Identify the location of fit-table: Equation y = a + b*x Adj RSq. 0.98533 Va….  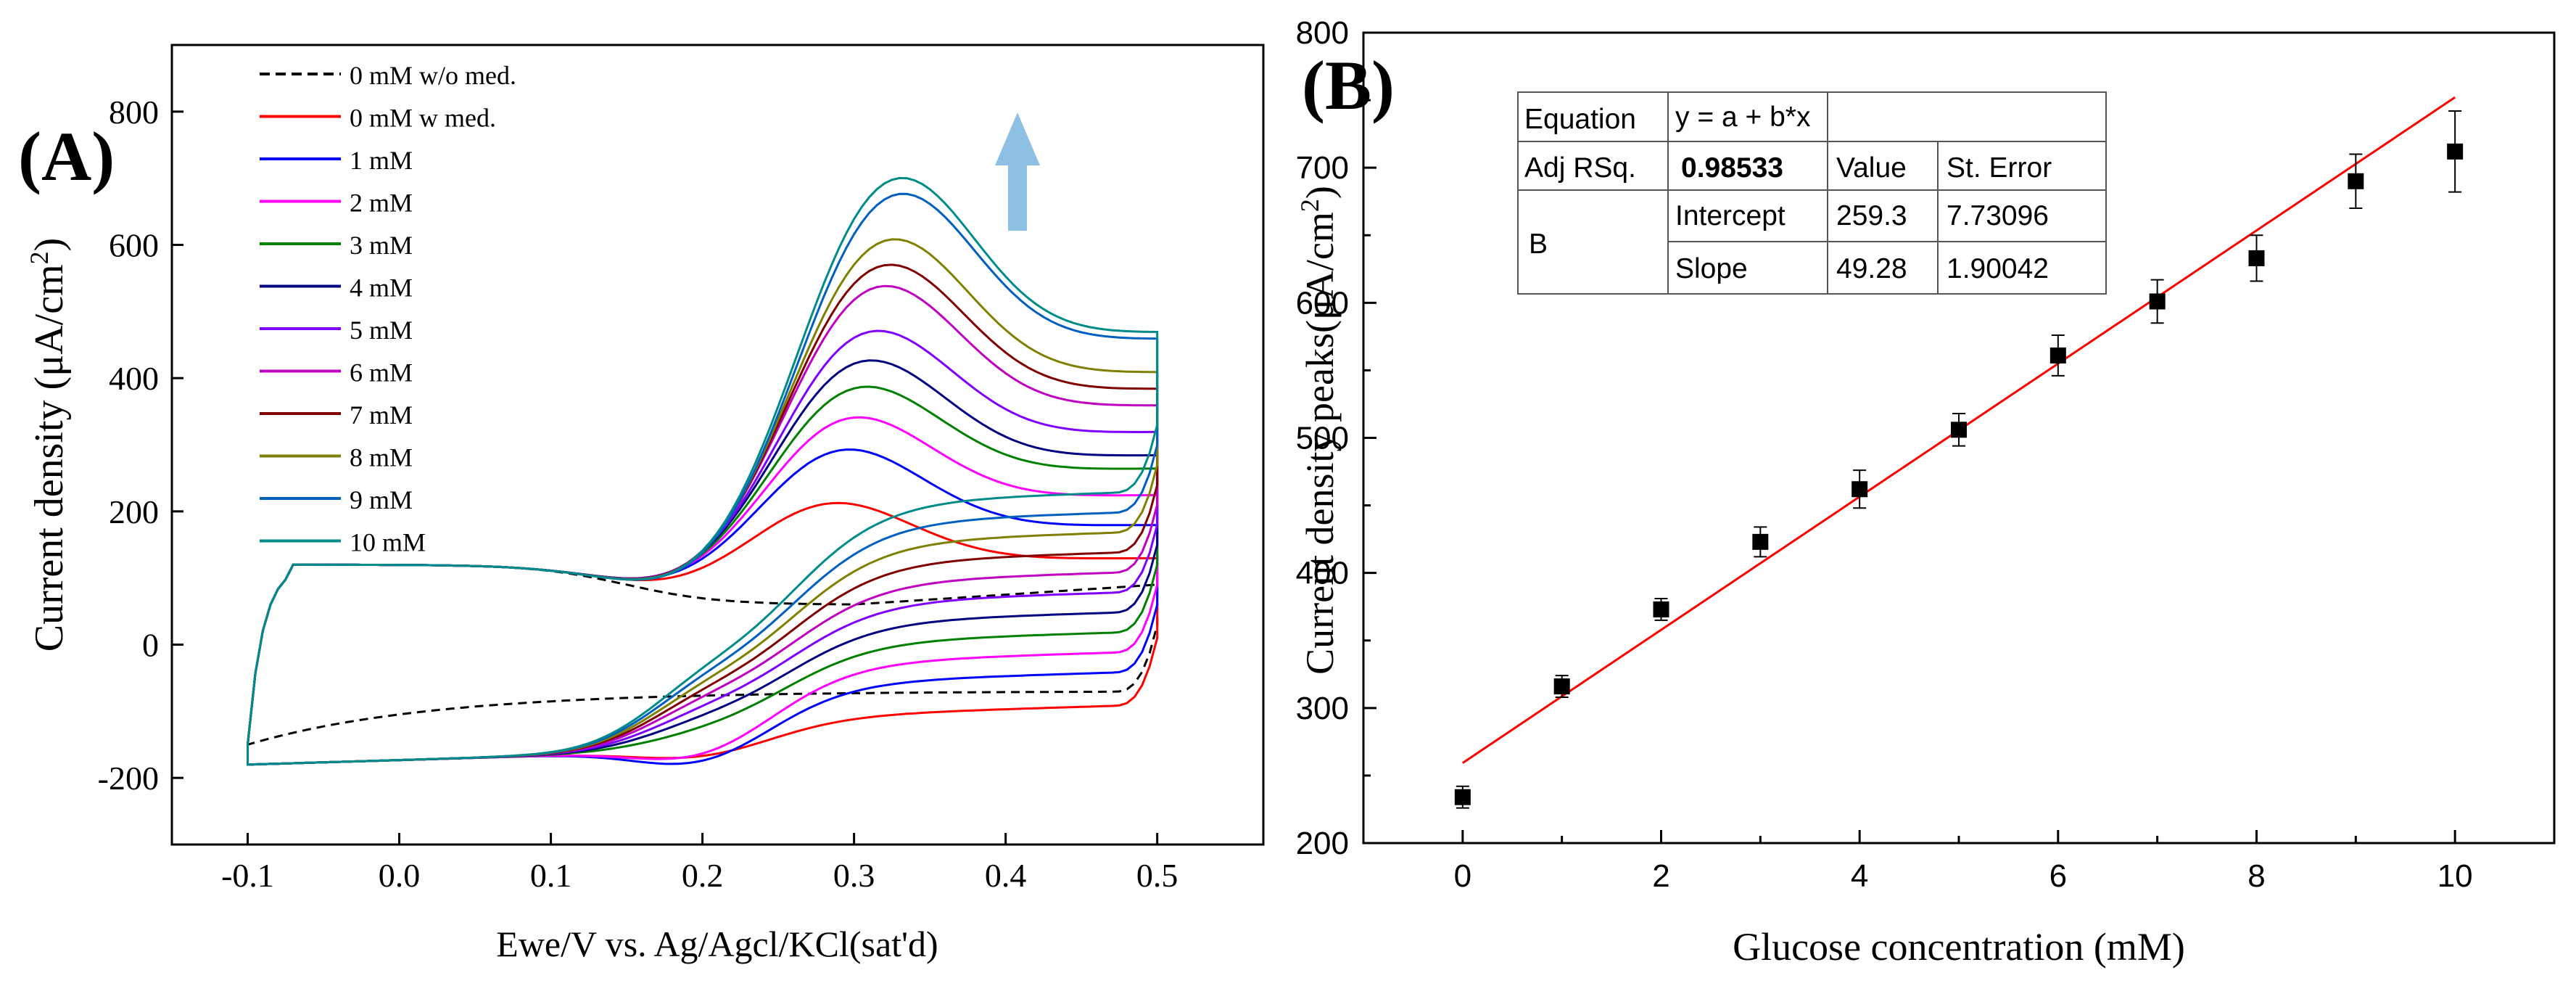
(1812, 193).